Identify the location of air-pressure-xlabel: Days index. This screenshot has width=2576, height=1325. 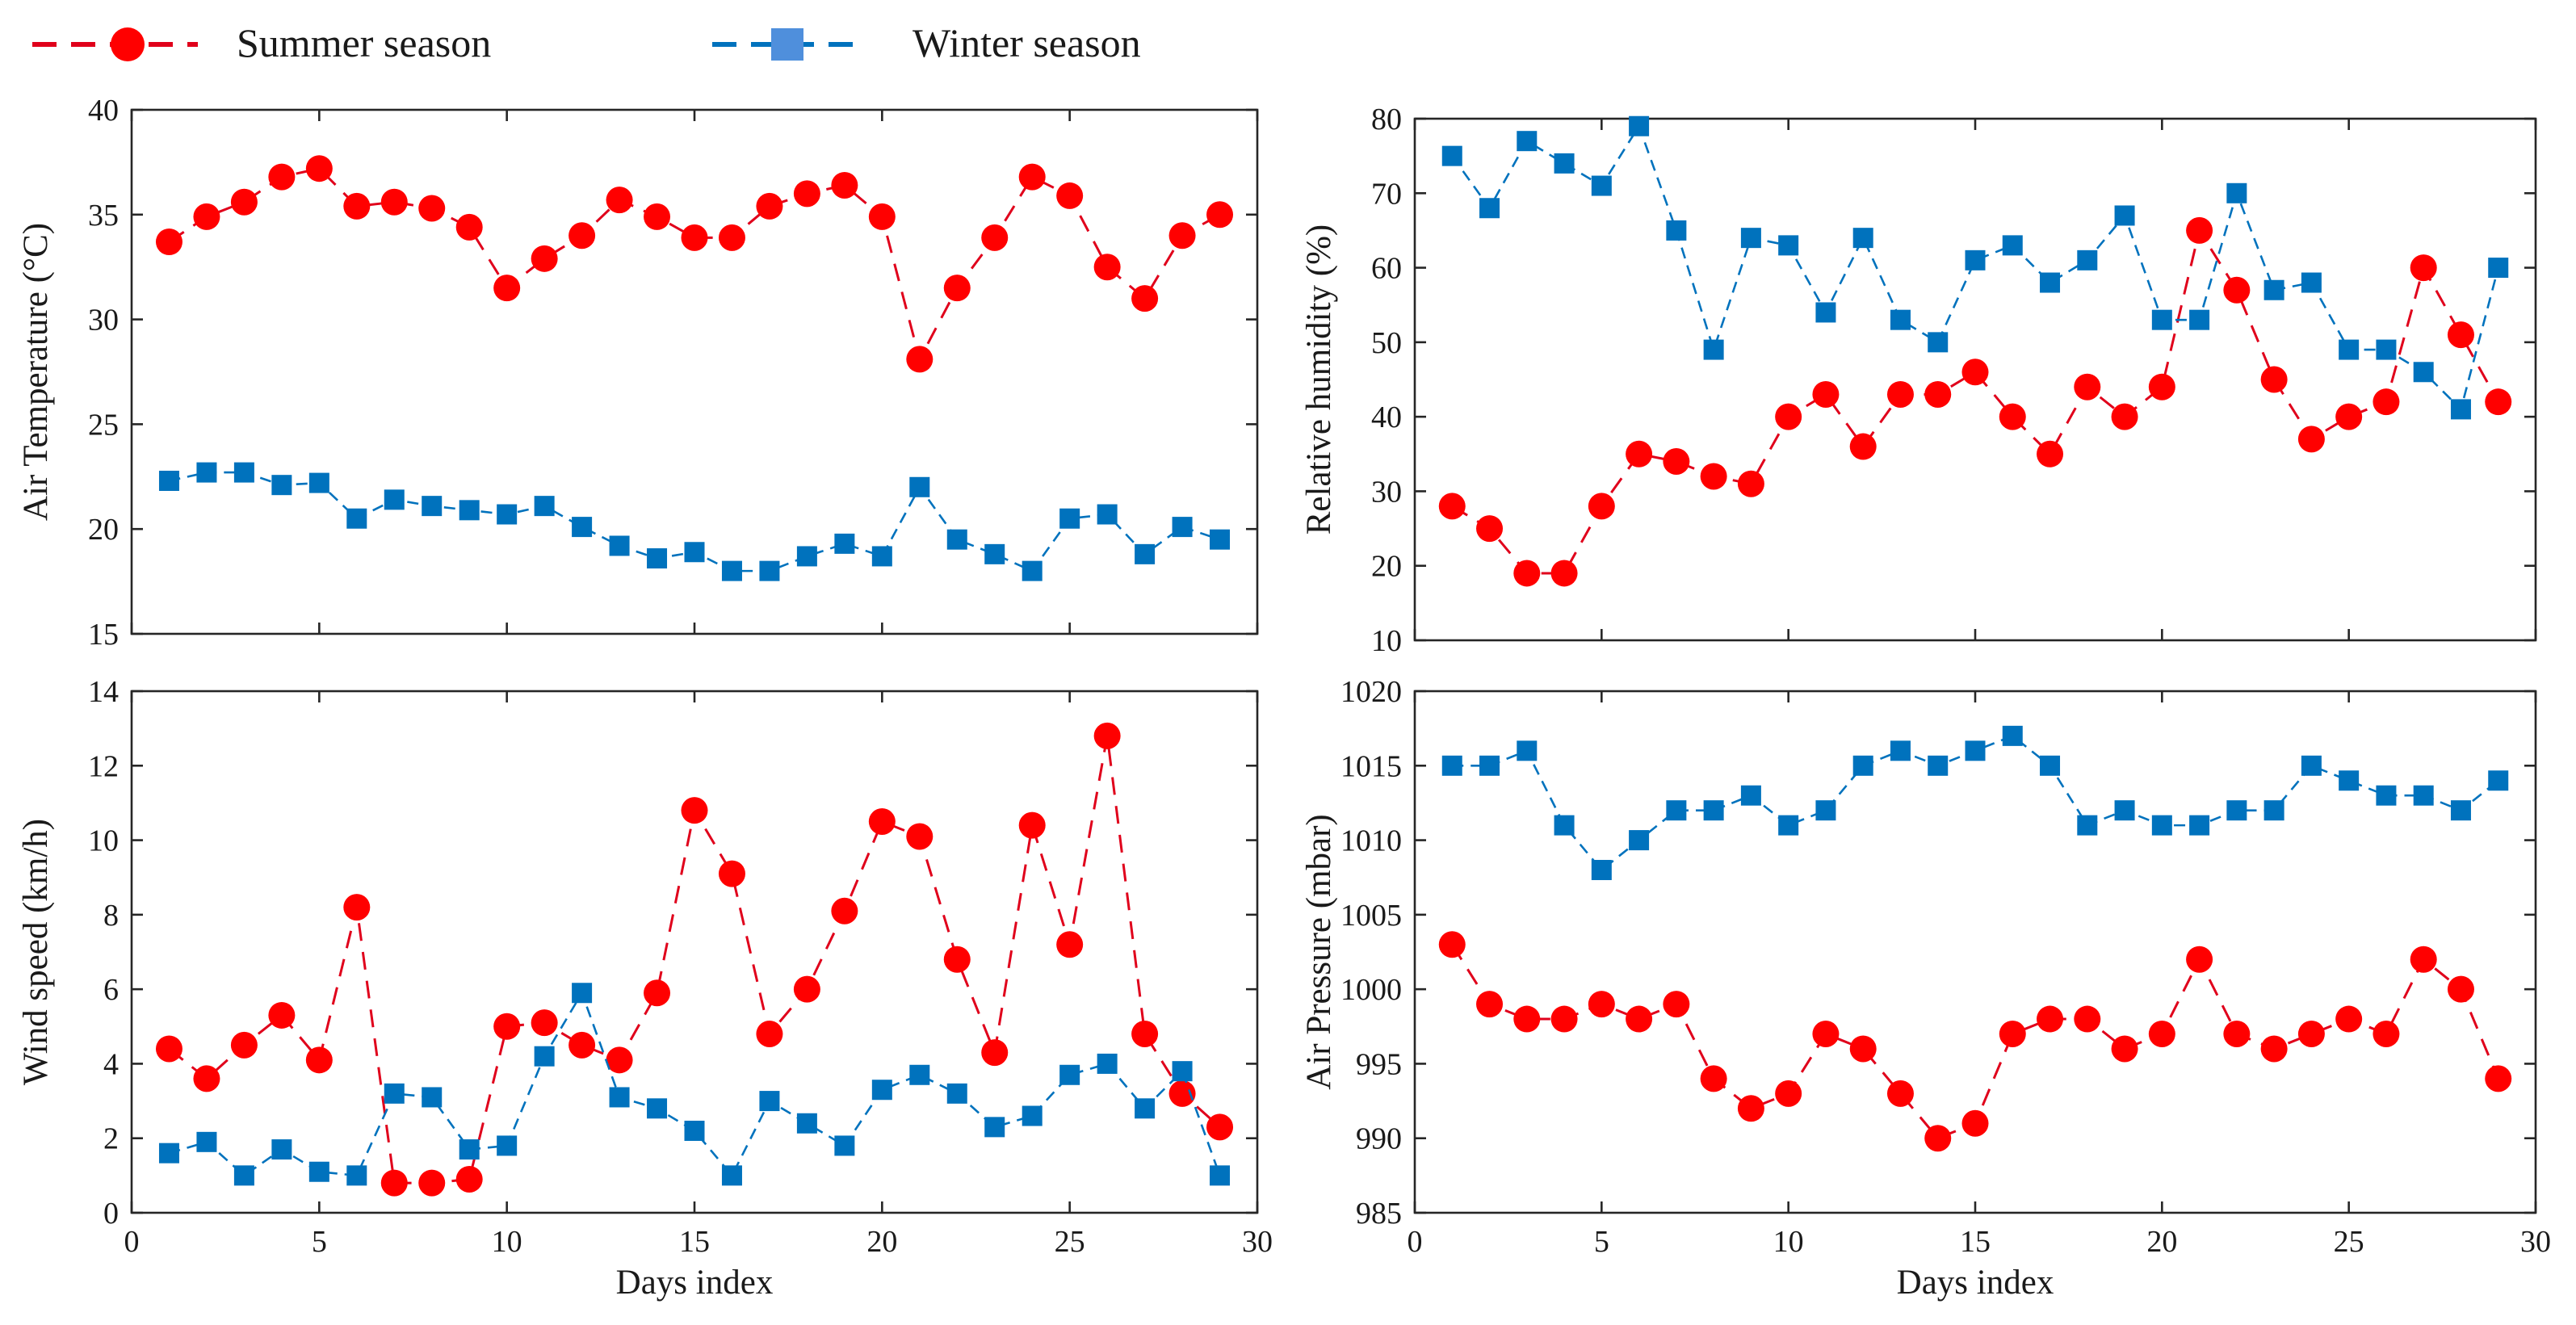
(1975, 1283).